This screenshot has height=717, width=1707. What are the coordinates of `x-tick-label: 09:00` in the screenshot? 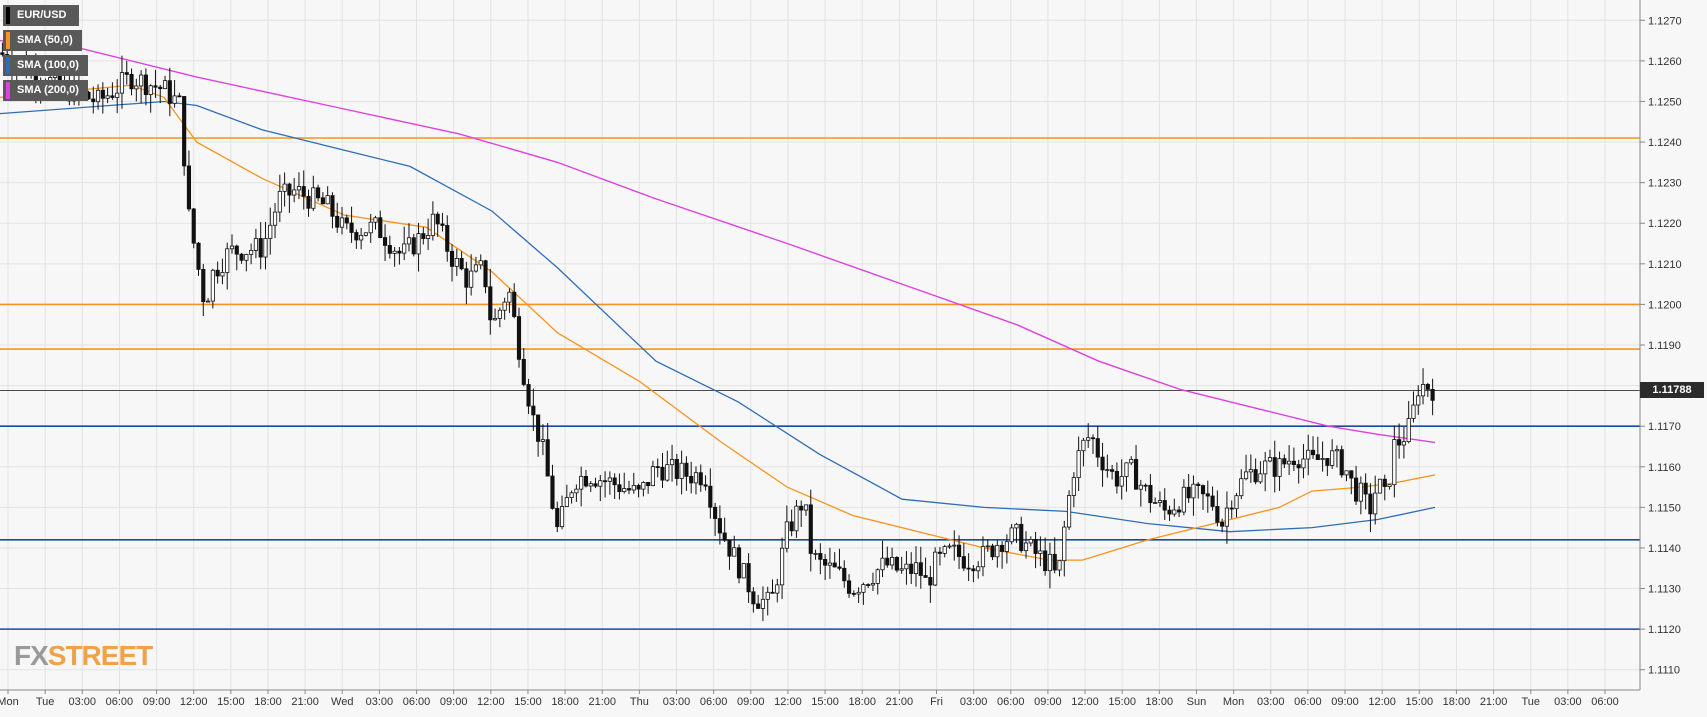 It's located at (157, 702).